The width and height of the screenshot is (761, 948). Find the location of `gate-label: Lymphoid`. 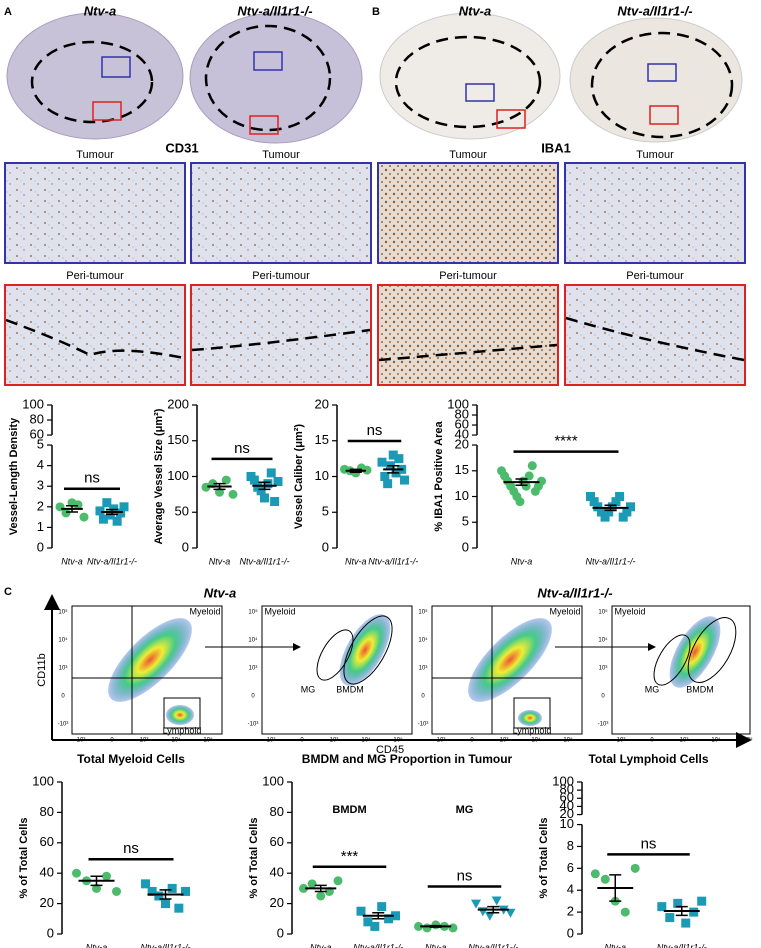

gate-label: Lymphoid is located at coordinates (532, 730).